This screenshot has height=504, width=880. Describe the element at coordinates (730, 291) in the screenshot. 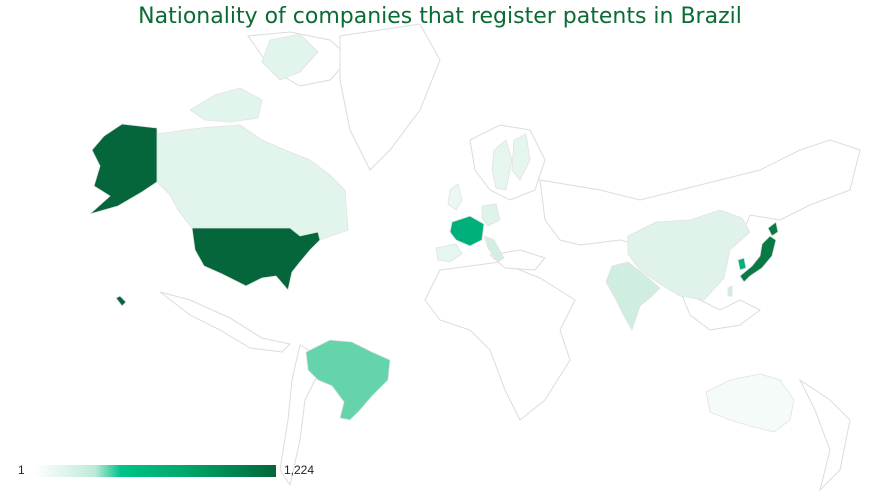

I see `country-taiwan` at that location.